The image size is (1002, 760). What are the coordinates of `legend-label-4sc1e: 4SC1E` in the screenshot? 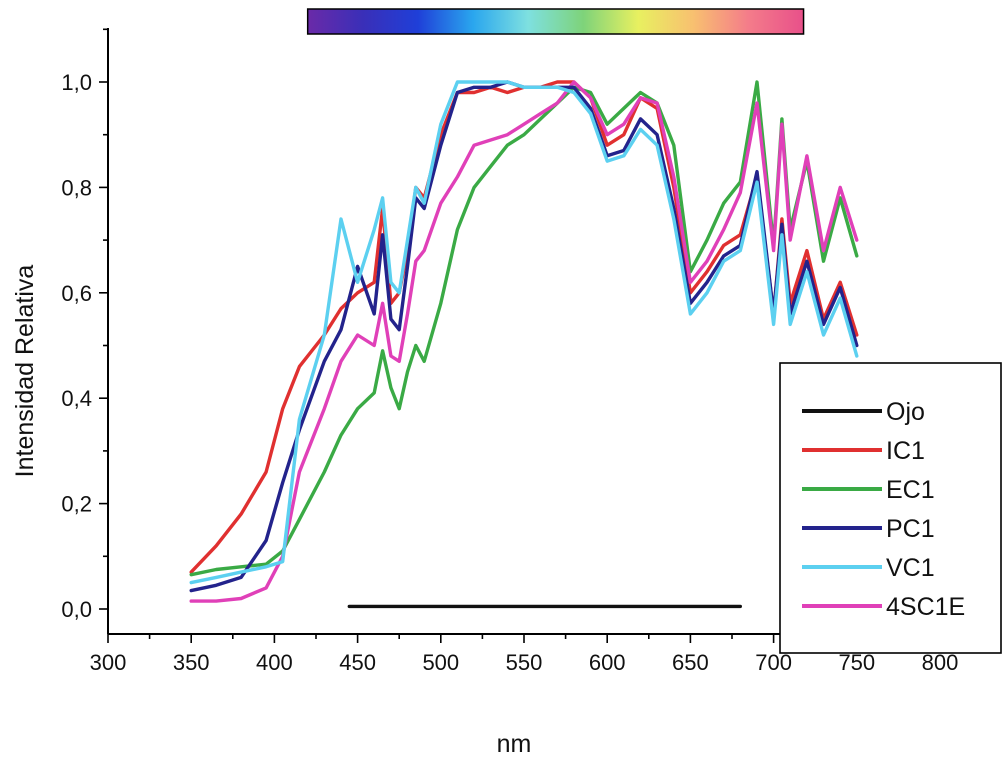 It's located at (925, 607).